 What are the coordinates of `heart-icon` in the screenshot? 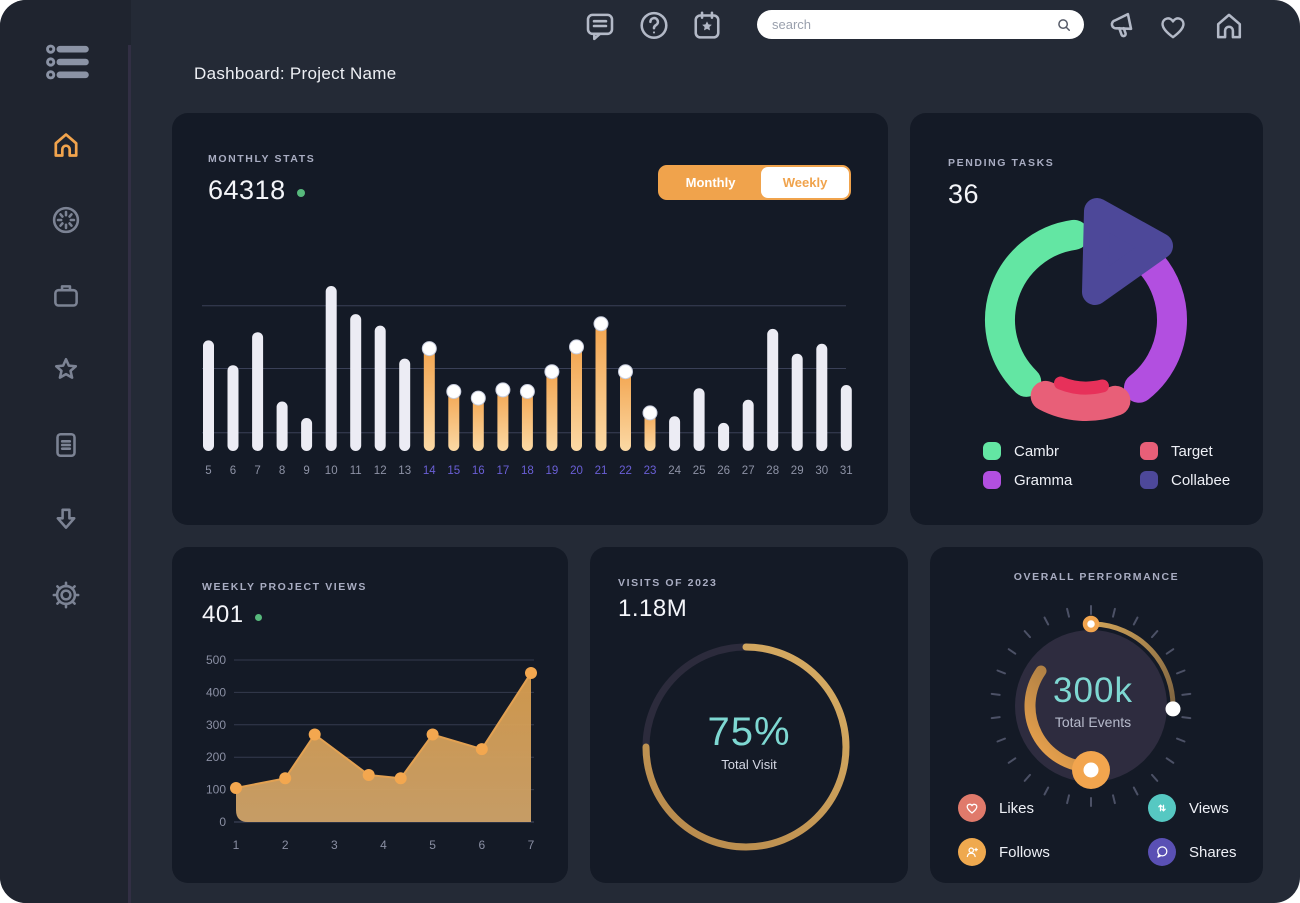 It's located at (1173, 27).